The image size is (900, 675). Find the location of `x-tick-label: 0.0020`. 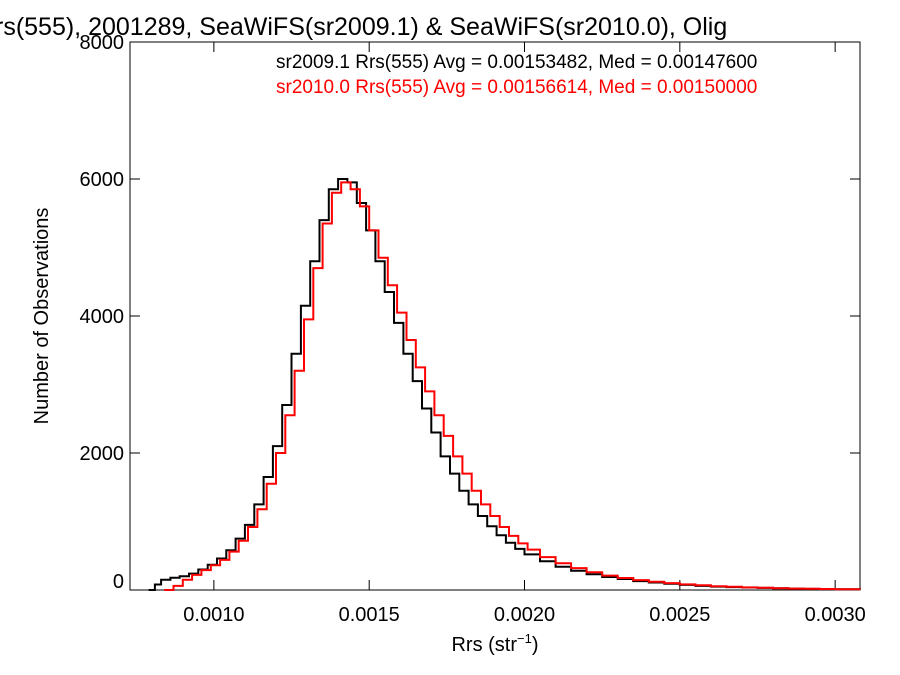

x-tick-label: 0.0020 is located at coordinates (524, 615).